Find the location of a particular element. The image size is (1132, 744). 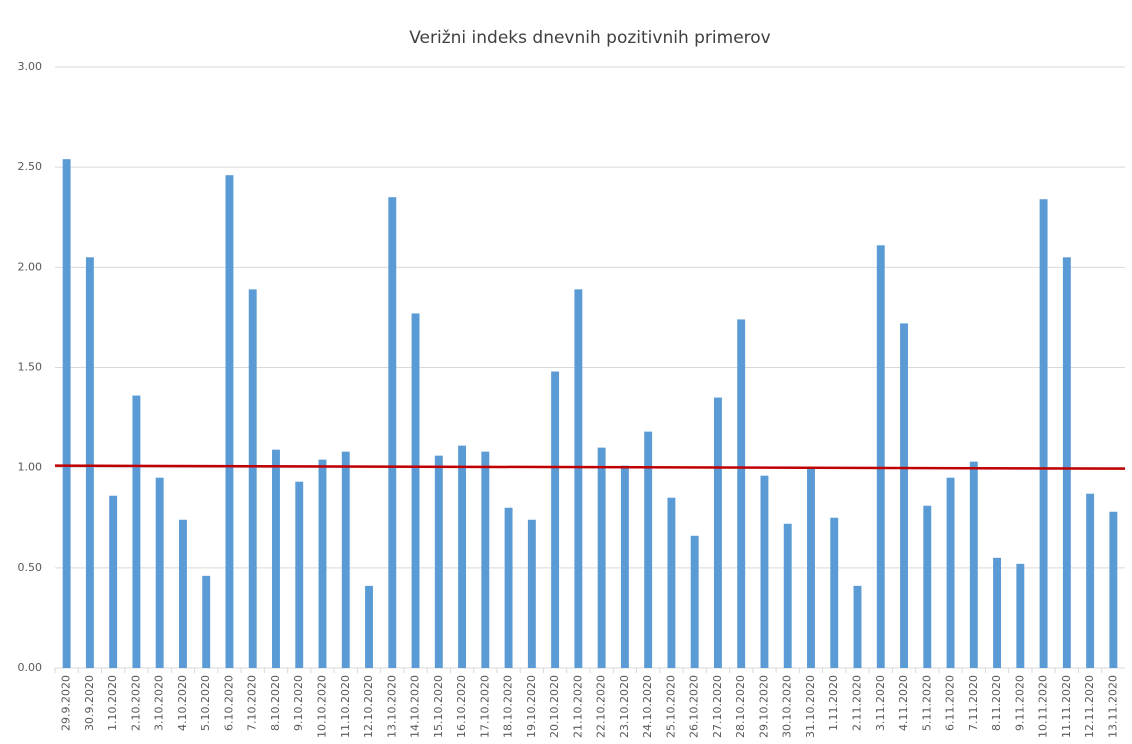

y-tick-label: 0.50 is located at coordinates (30, 567).